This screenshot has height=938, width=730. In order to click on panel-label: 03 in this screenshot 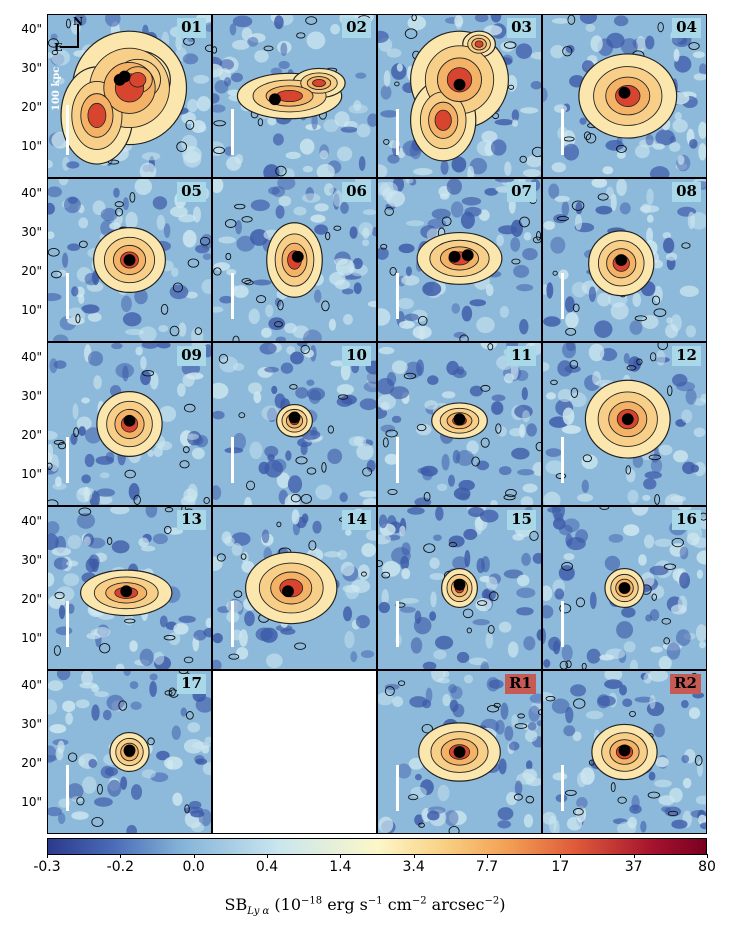, I will do `click(521, 28)`.